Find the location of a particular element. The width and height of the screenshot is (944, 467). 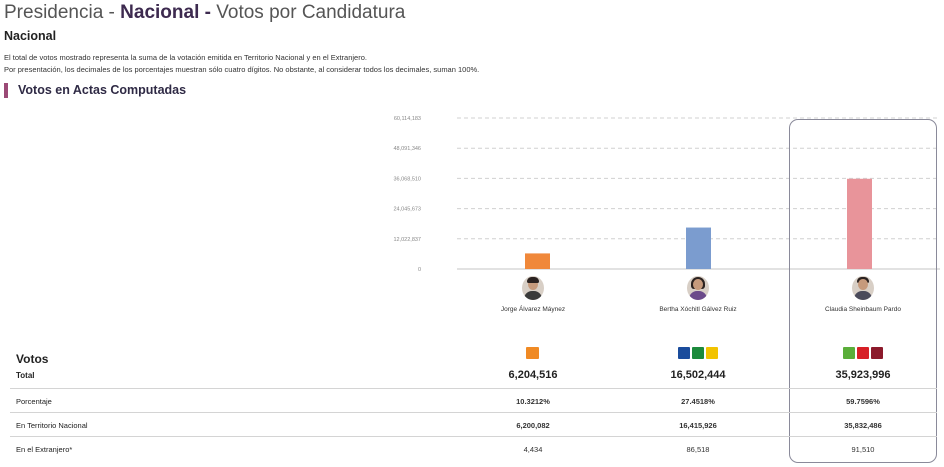

row-label: Total is located at coordinates (25, 375).